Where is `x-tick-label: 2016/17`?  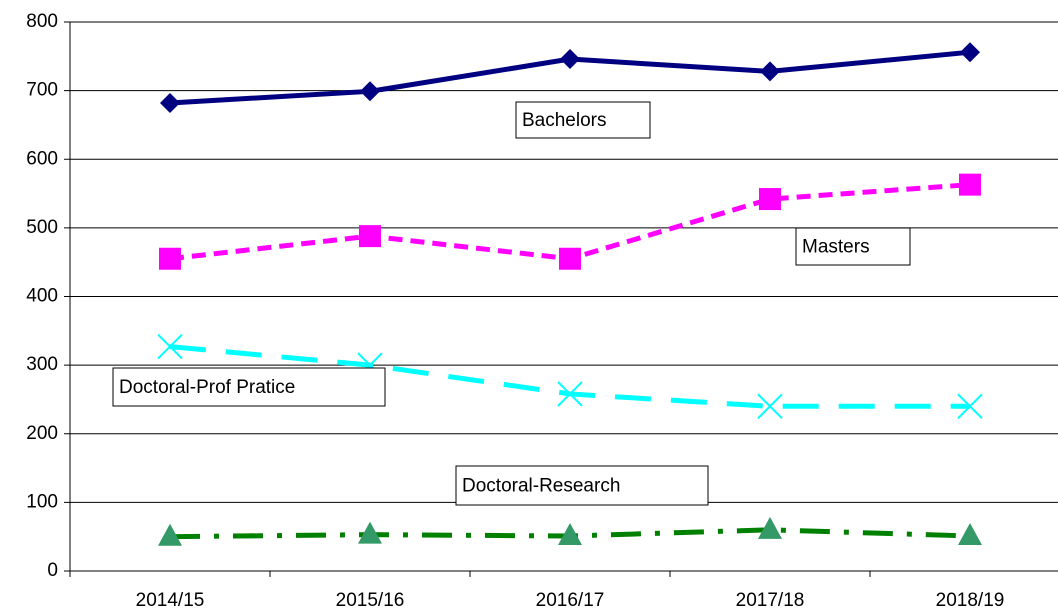
x-tick-label: 2016/17 is located at coordinates (570, 600).